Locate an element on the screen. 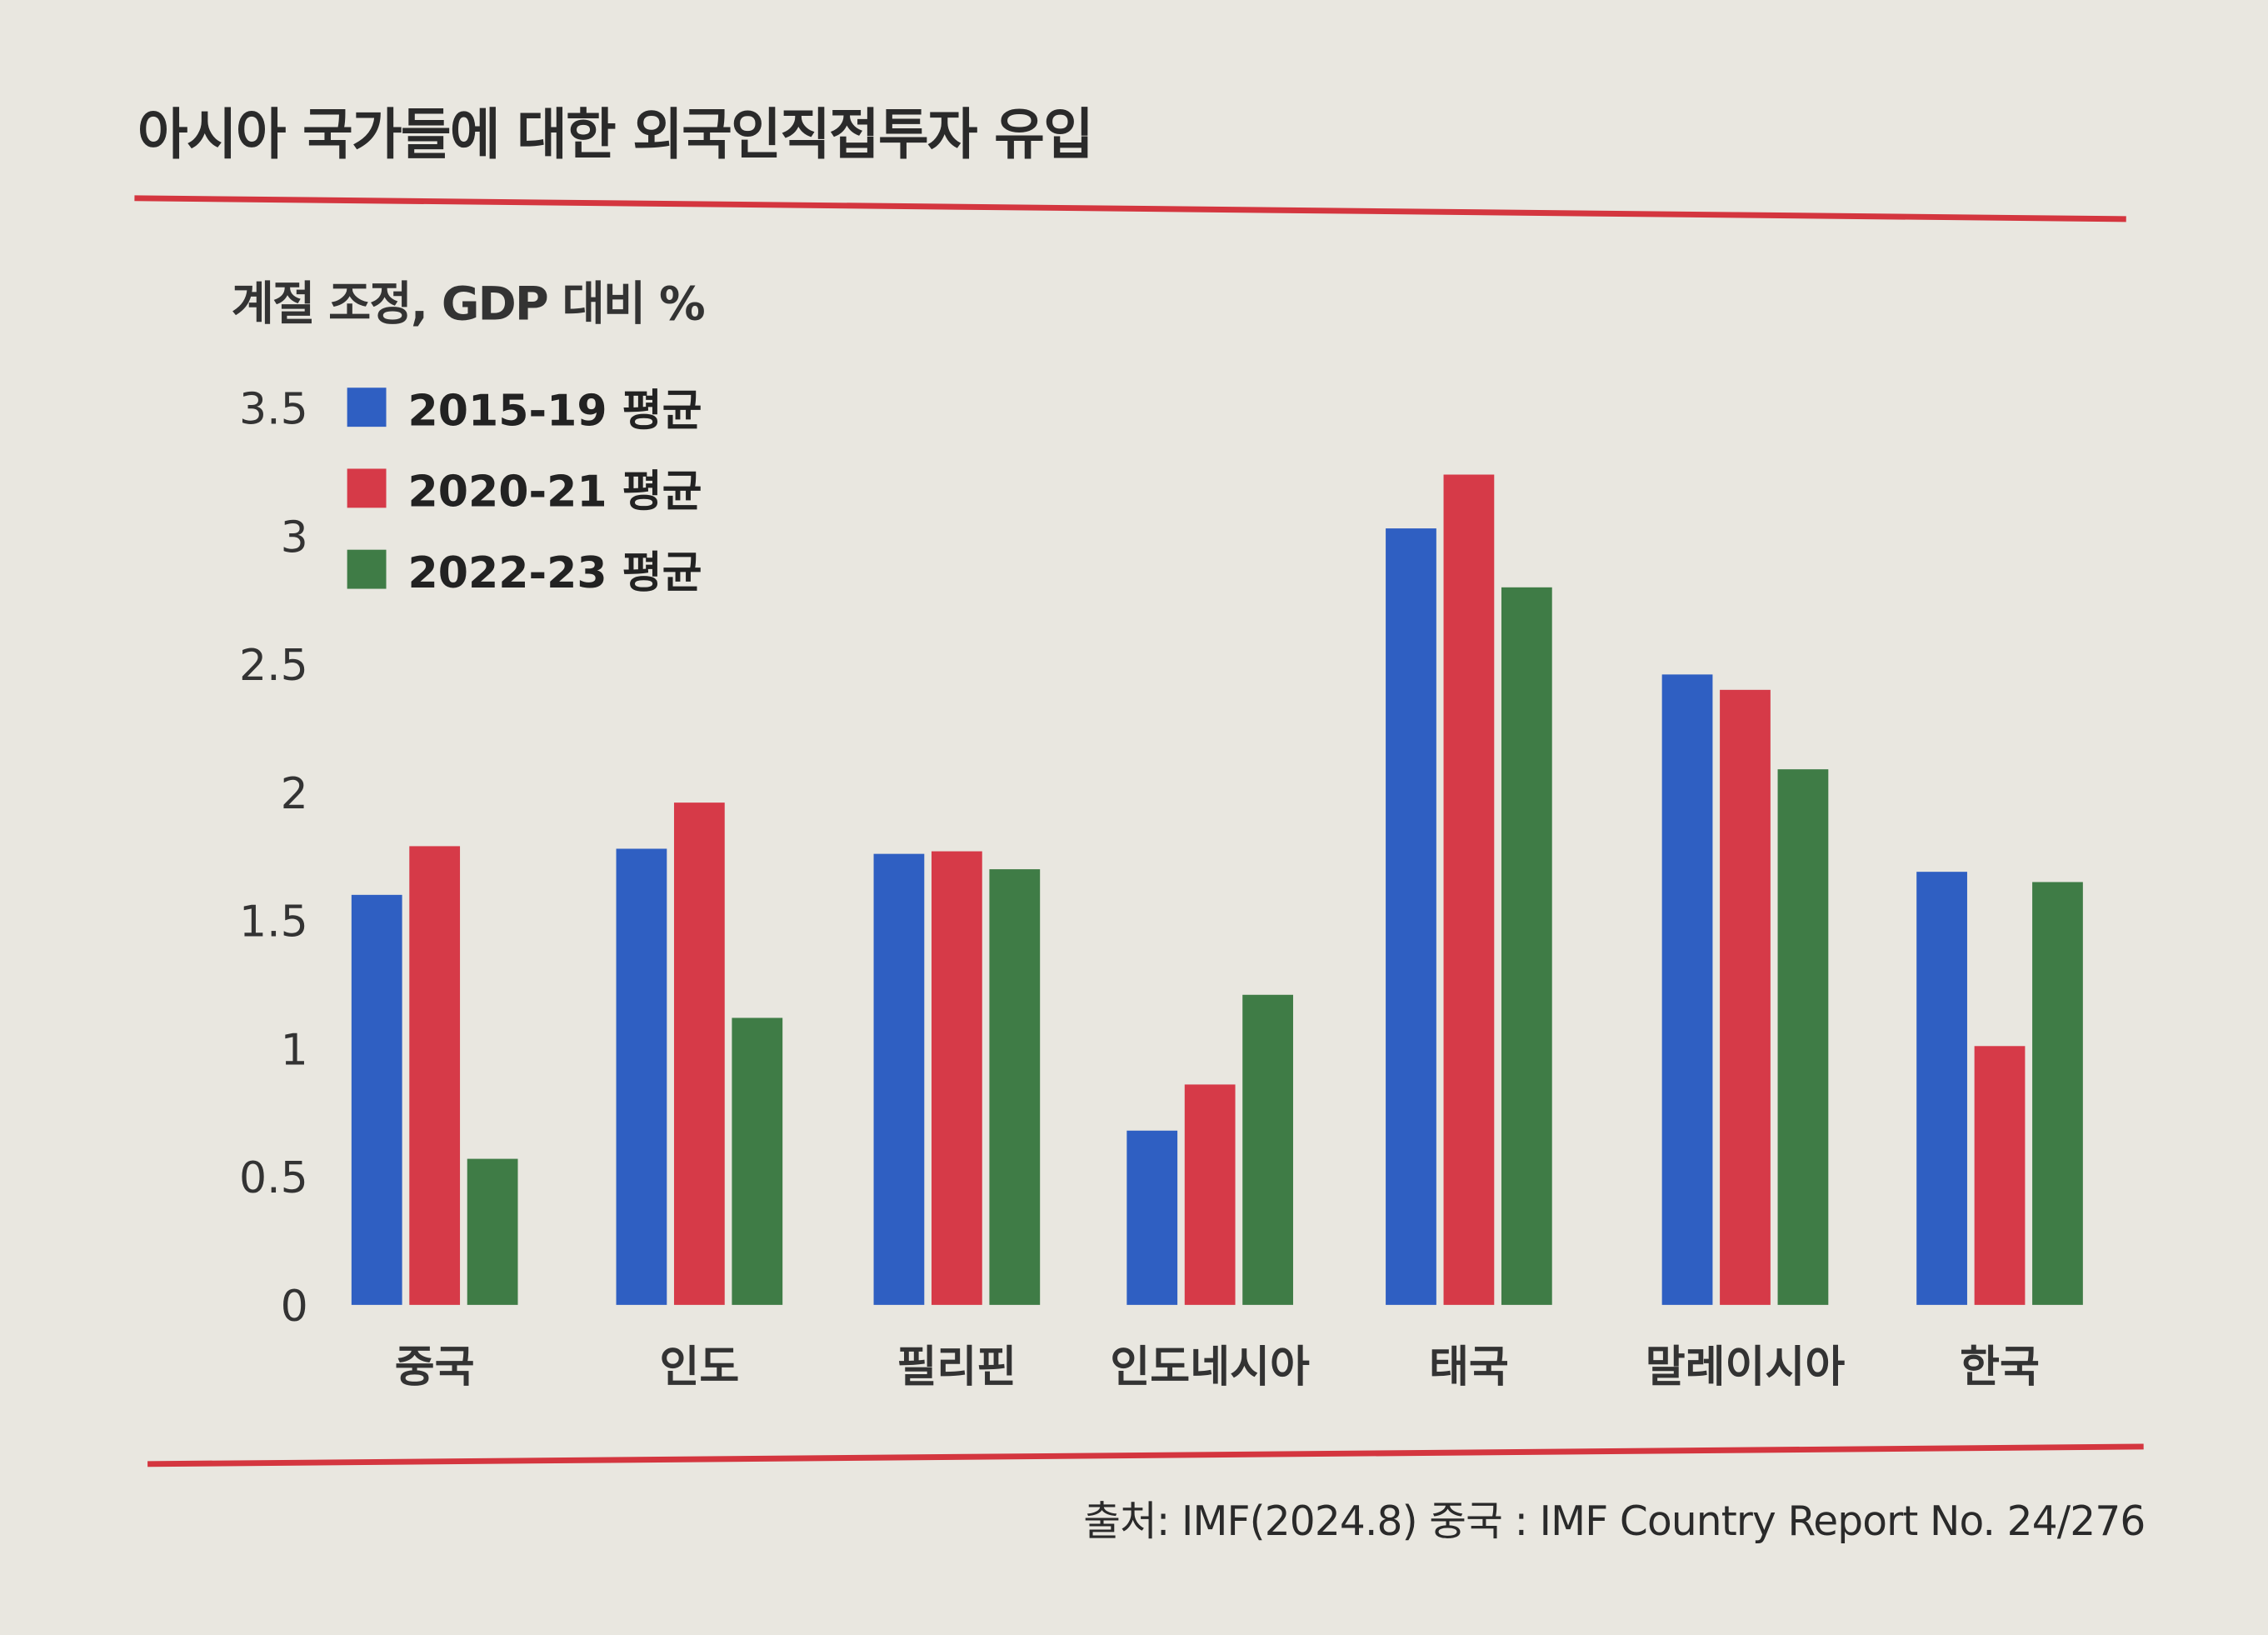 This screenshot has height=1635, width=2268. x-tick-label: 말레이시아 is located at coordinates (1746, 1367).